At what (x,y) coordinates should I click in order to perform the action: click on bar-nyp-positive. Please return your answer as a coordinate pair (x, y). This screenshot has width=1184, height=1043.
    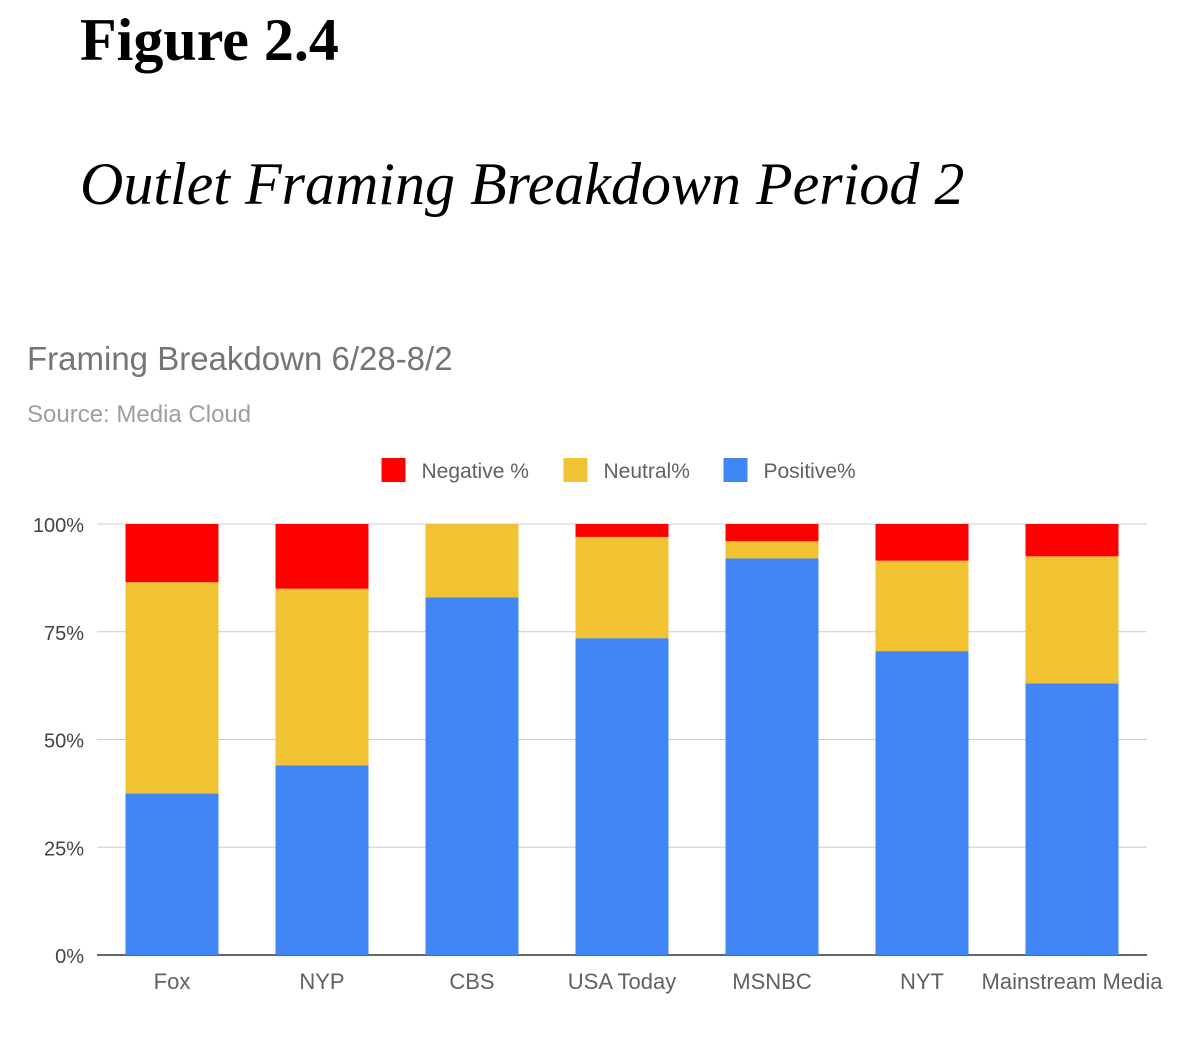
    Looking at the image, I should click on (322, 860).